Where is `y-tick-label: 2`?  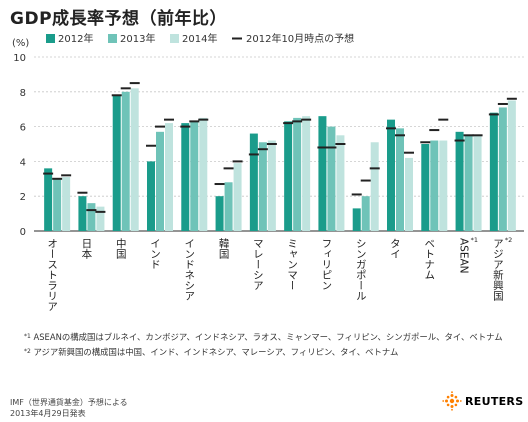
y-tick-label: 2 is located at coordinates (23, 197).